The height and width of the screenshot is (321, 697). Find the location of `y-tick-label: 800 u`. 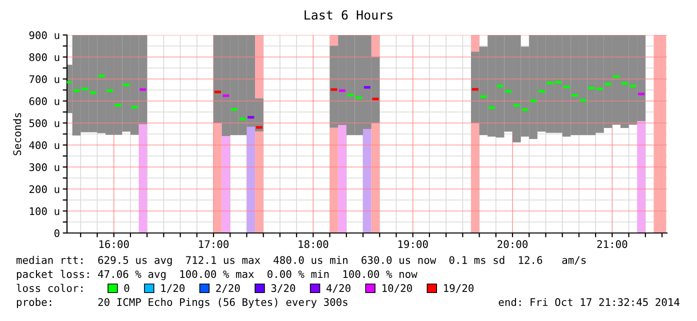

y-tick-label: 800 u is located at coordinates (44, 57).